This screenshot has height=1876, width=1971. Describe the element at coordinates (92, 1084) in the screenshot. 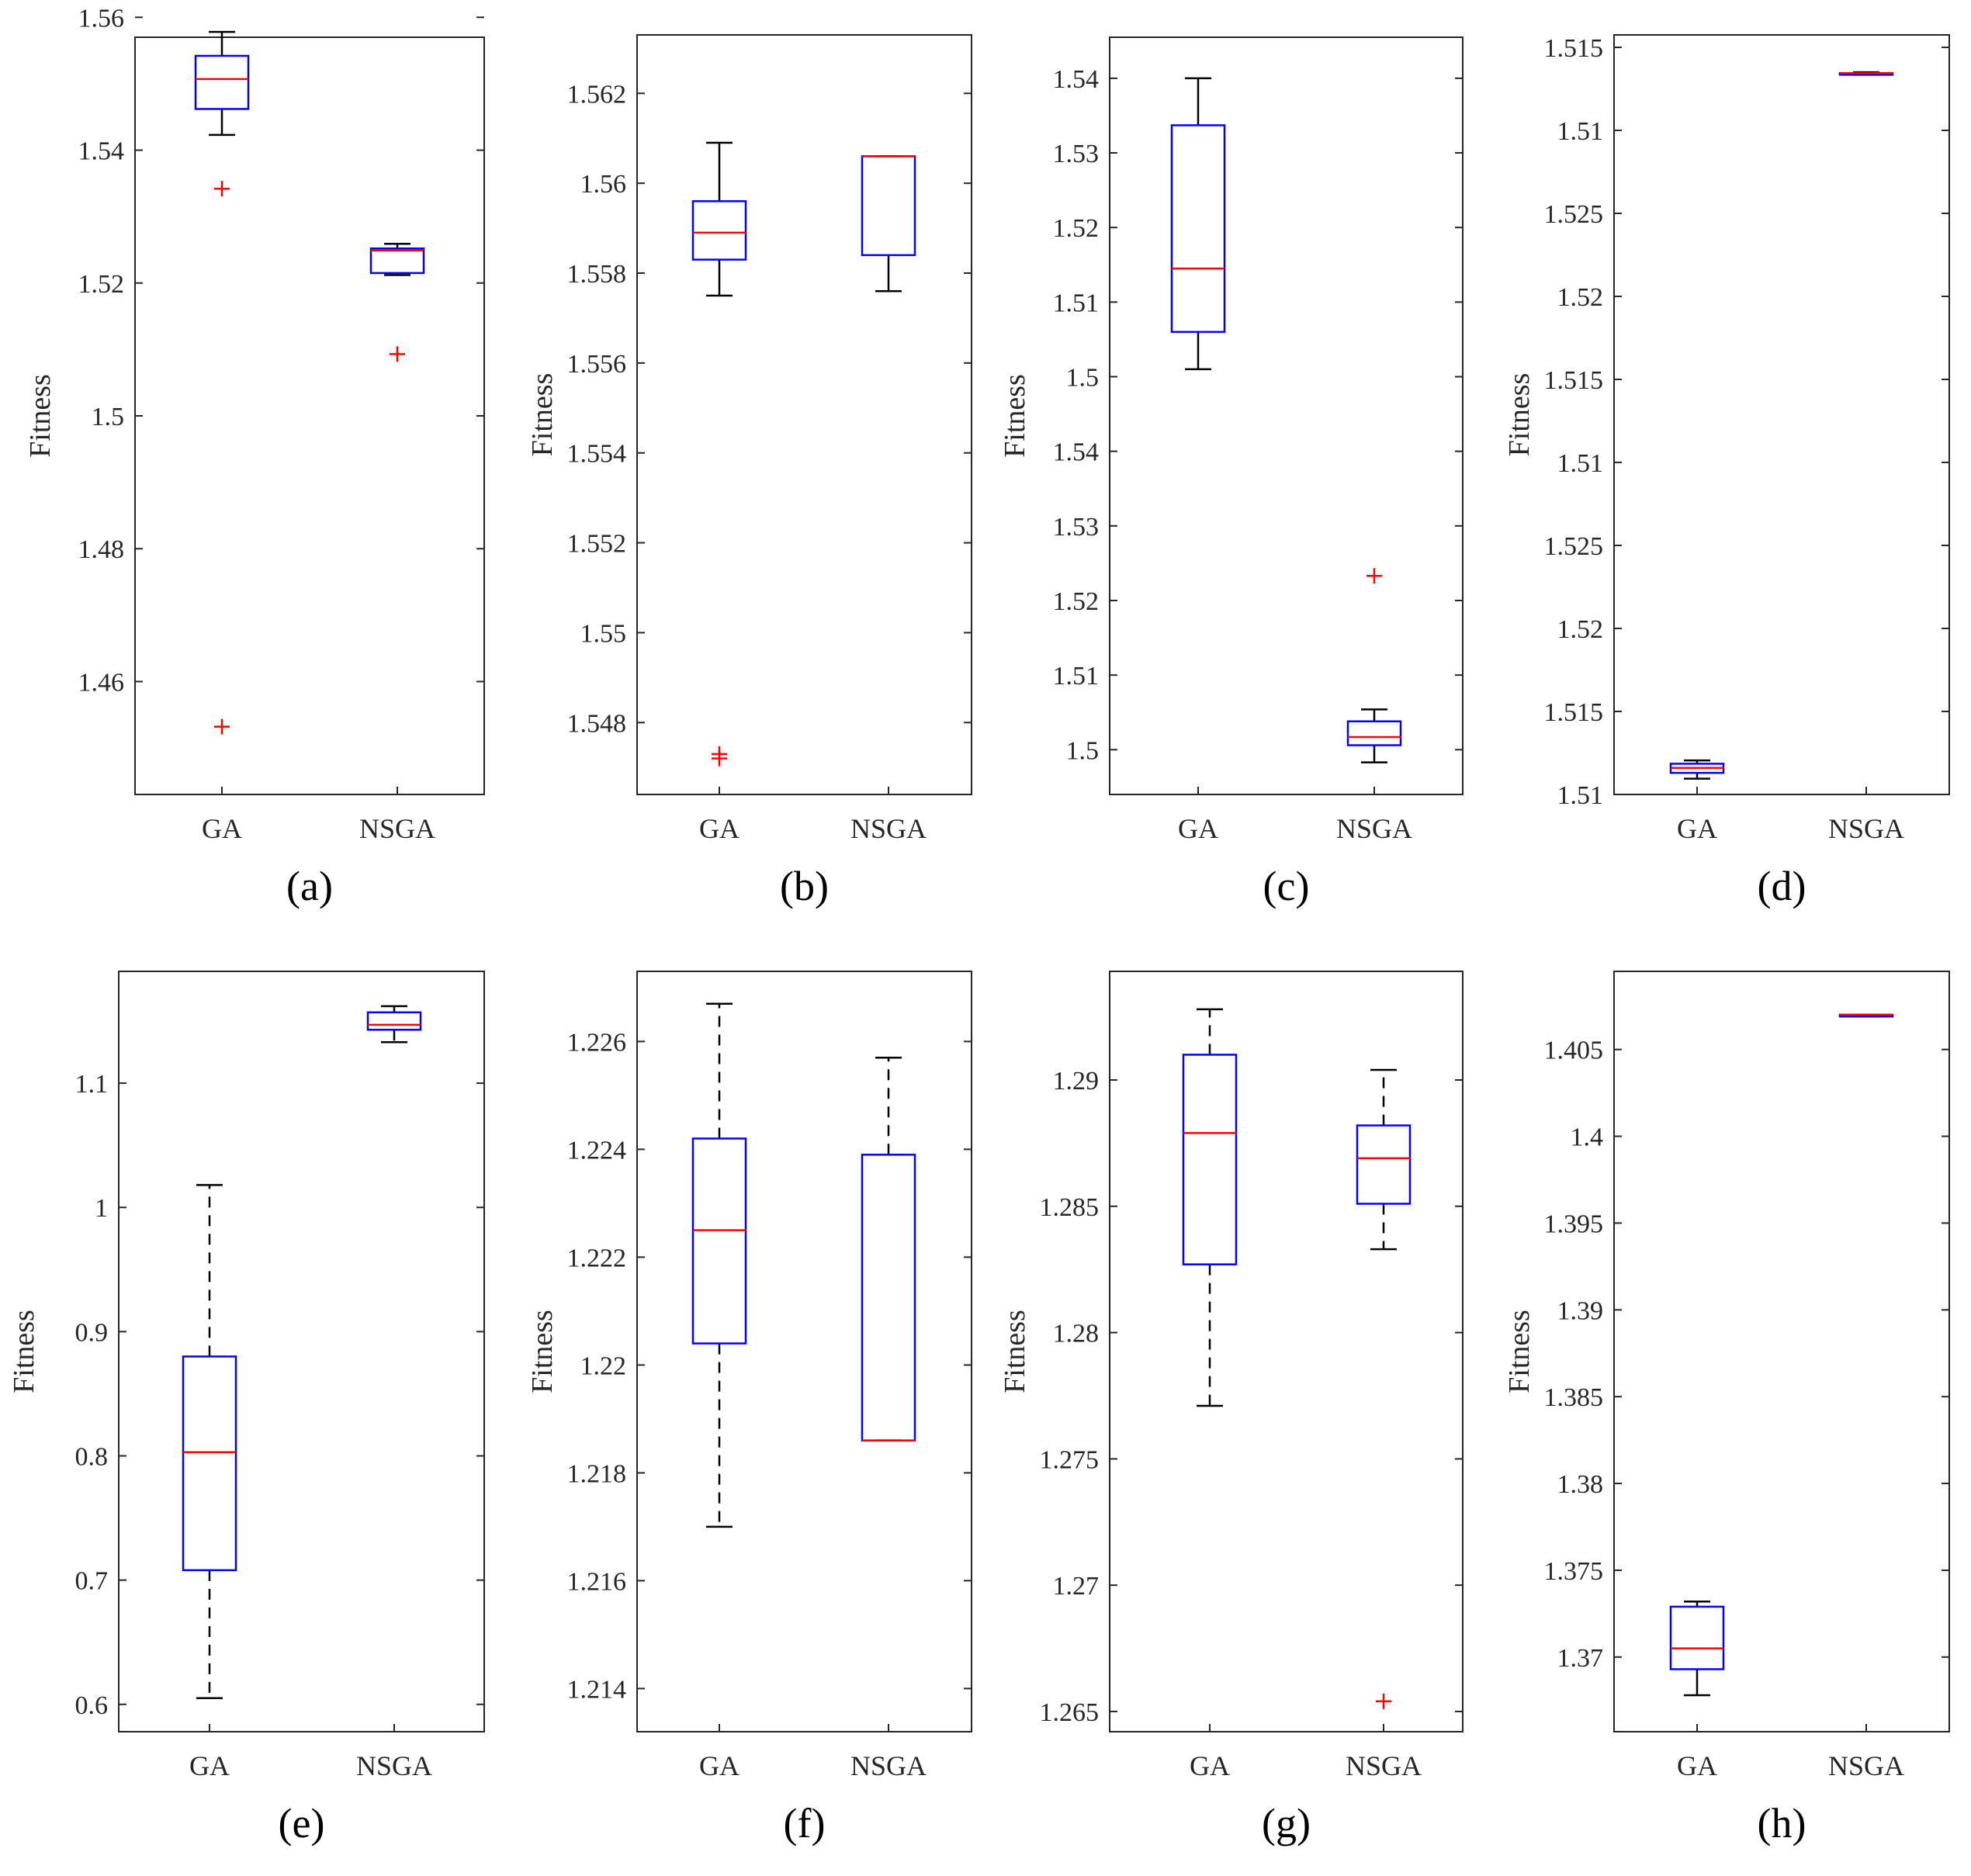

I see `y-tick-label: 1.1` at that location.